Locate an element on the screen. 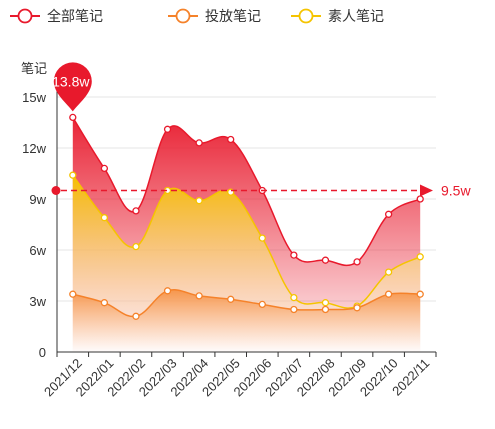  legend-item-2: 素人笔记 is located at coordinates (337, 16).